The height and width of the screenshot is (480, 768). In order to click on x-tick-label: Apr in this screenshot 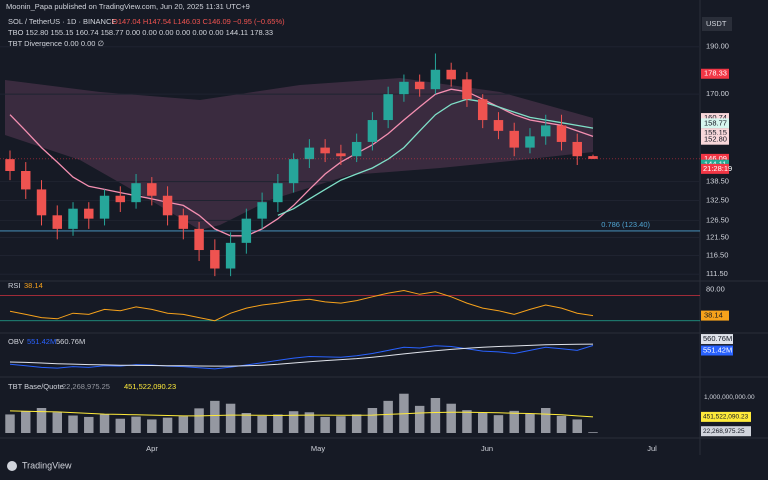, I will do `click(152, 448)`.